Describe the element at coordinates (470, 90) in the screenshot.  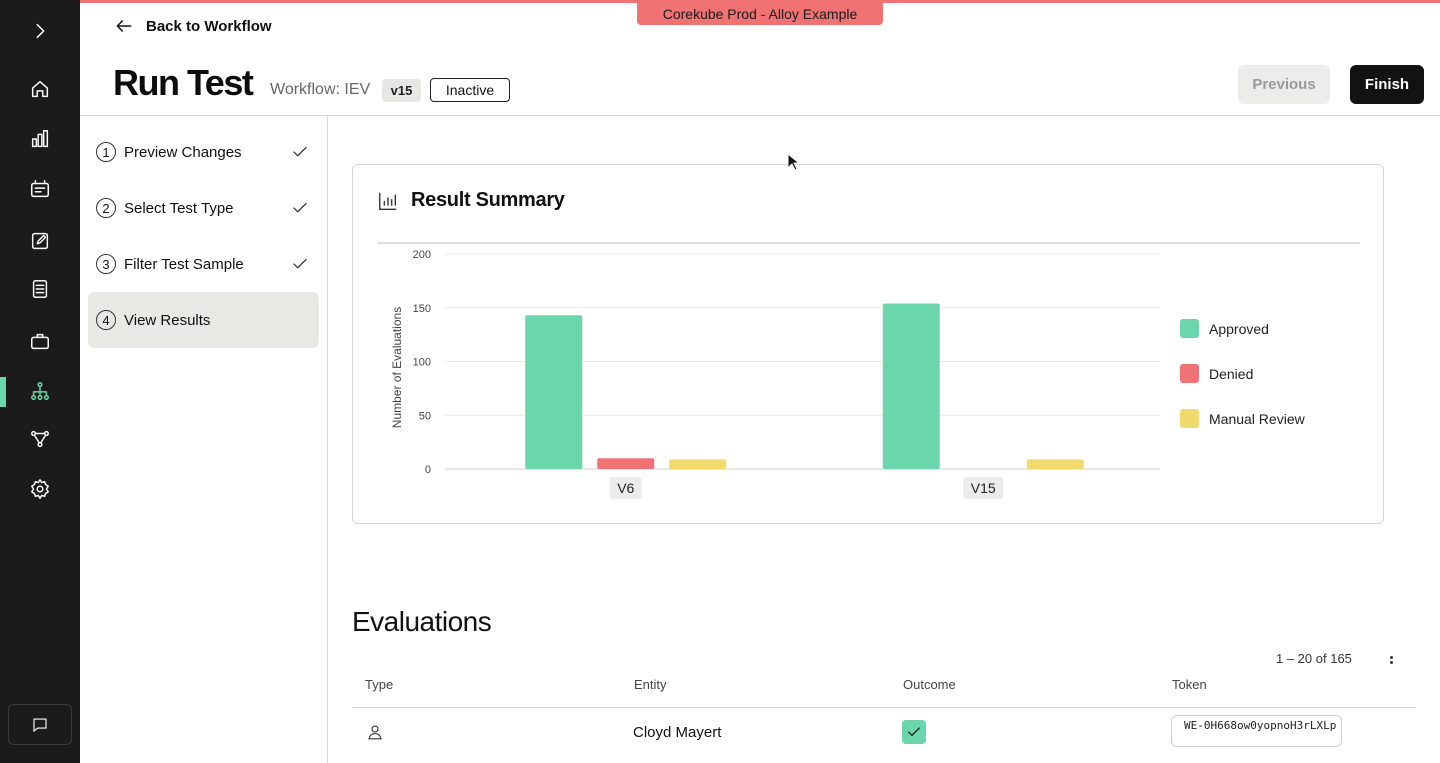
I see `status-badge: Inactive` at that location.